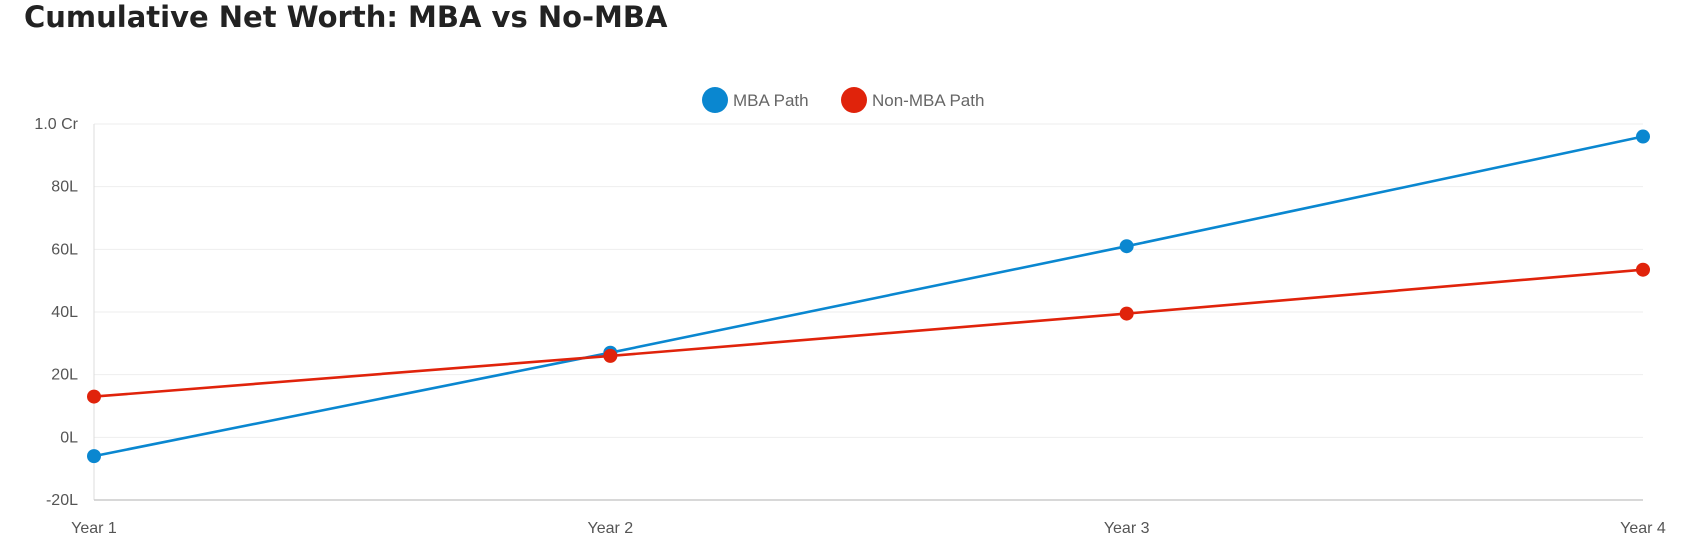 This screenshot has height=550, width=1690. I want to click on legend: MBA Path Non-MBA Path, so click(843, 100).